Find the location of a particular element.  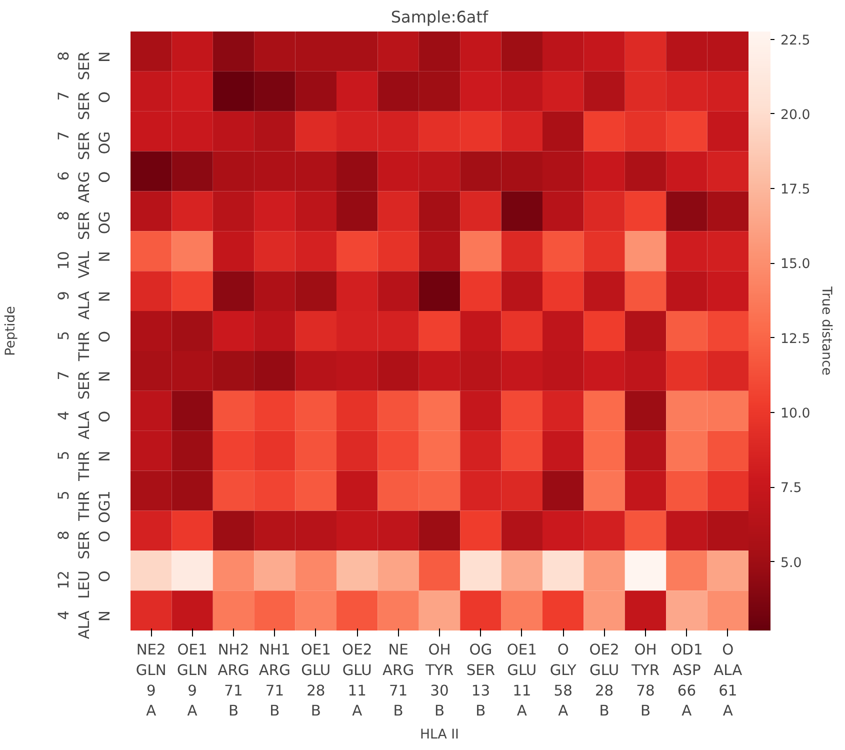

color-bar-label: 15.0 is located at coordinates (795, 264).